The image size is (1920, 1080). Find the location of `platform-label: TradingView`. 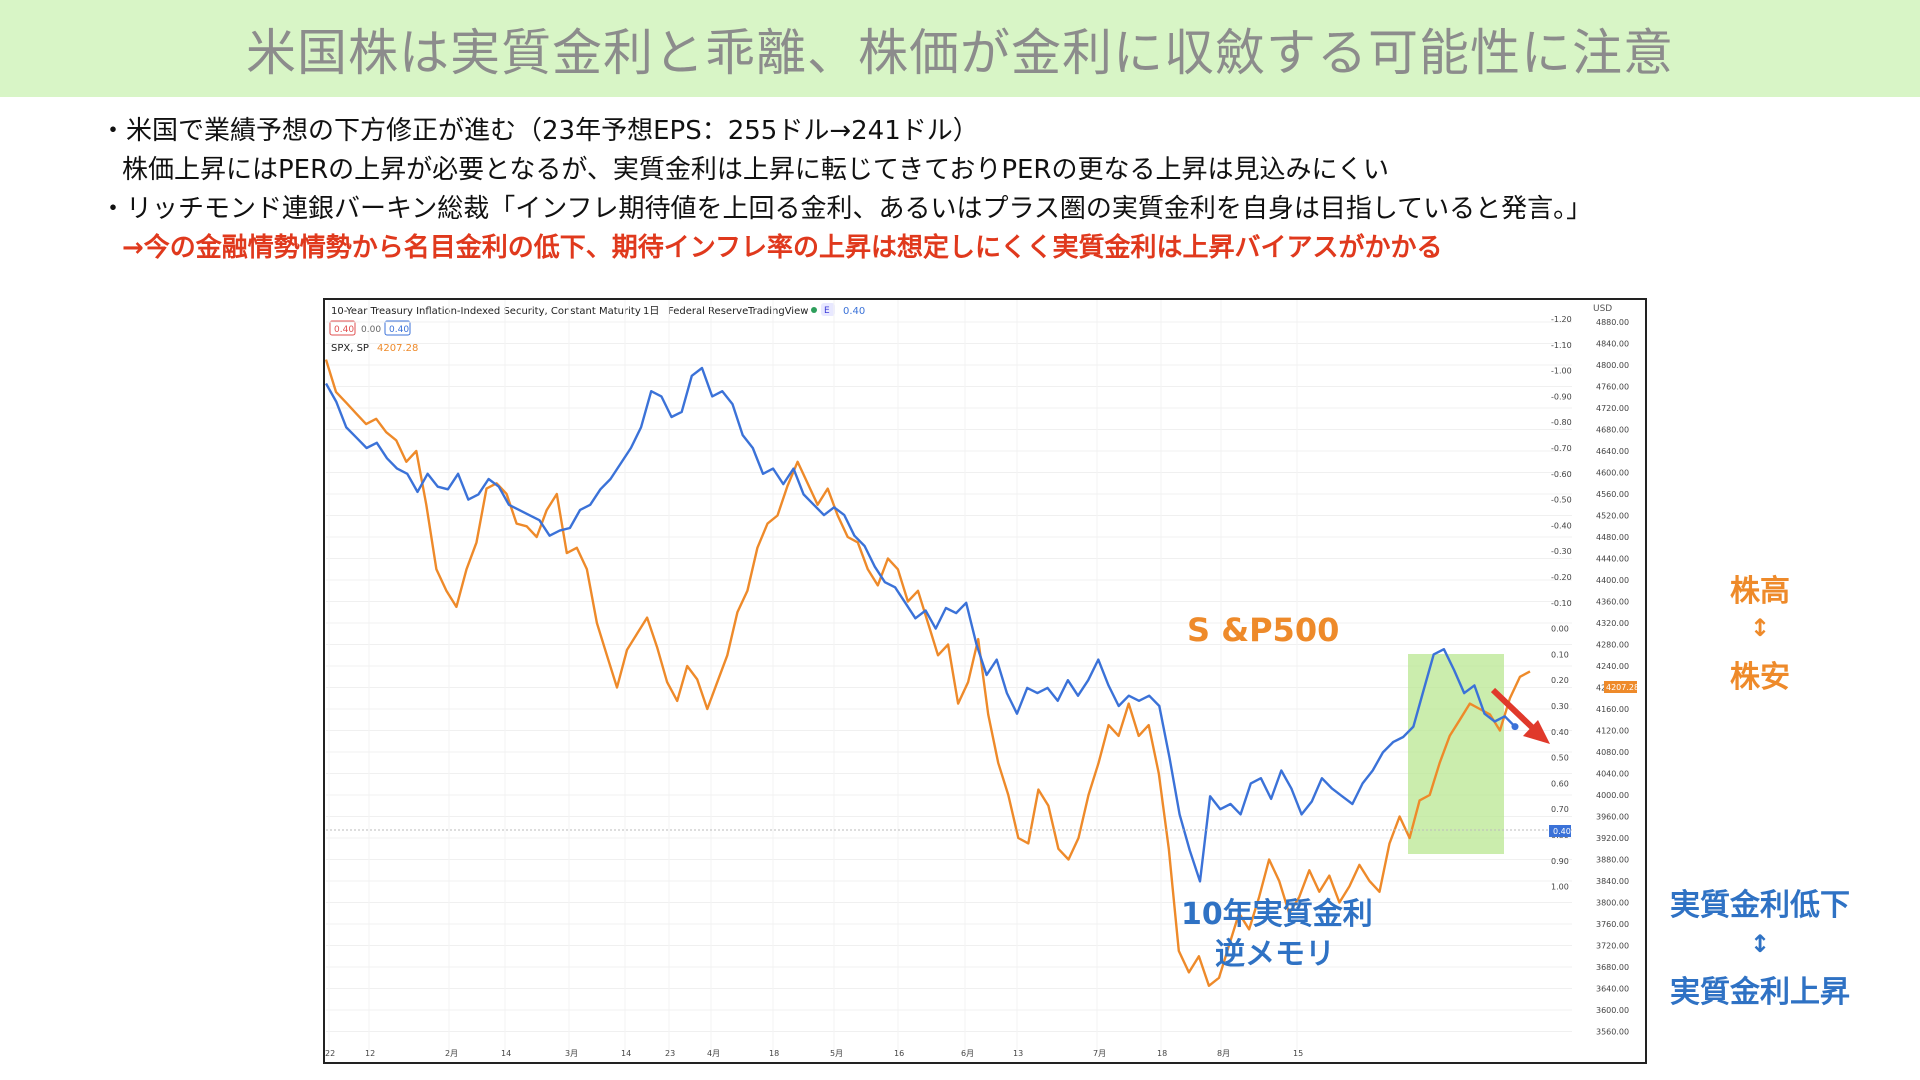

platform-label: TradingView is located at coordinates (777, 311).